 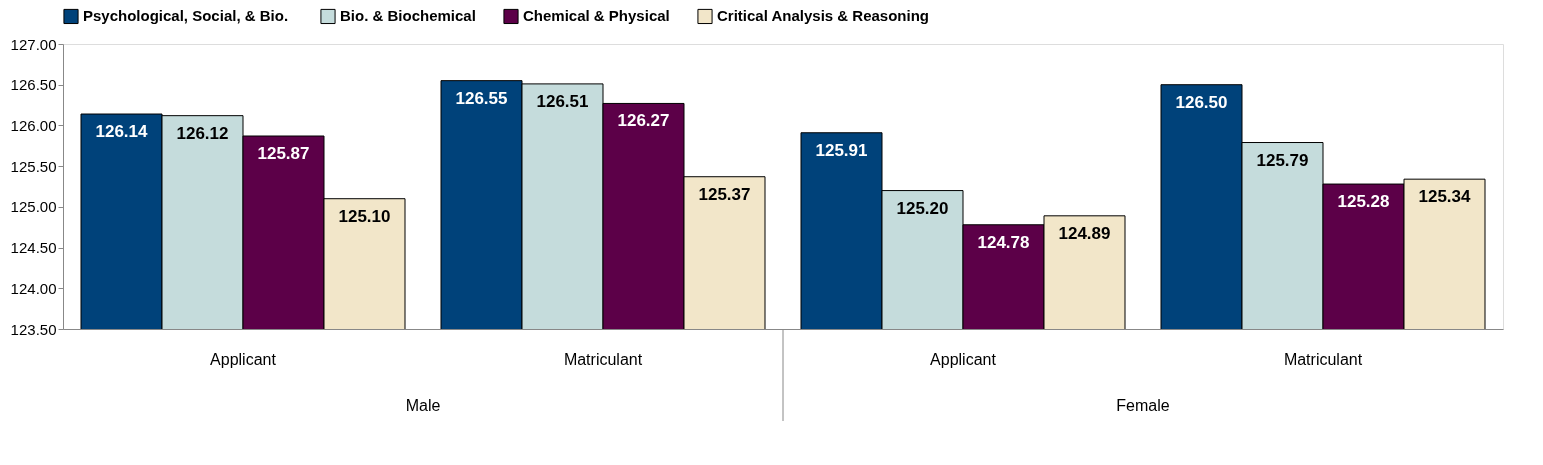 I want to click on y-tick-label: 127.00, so click(x=33, y=44).